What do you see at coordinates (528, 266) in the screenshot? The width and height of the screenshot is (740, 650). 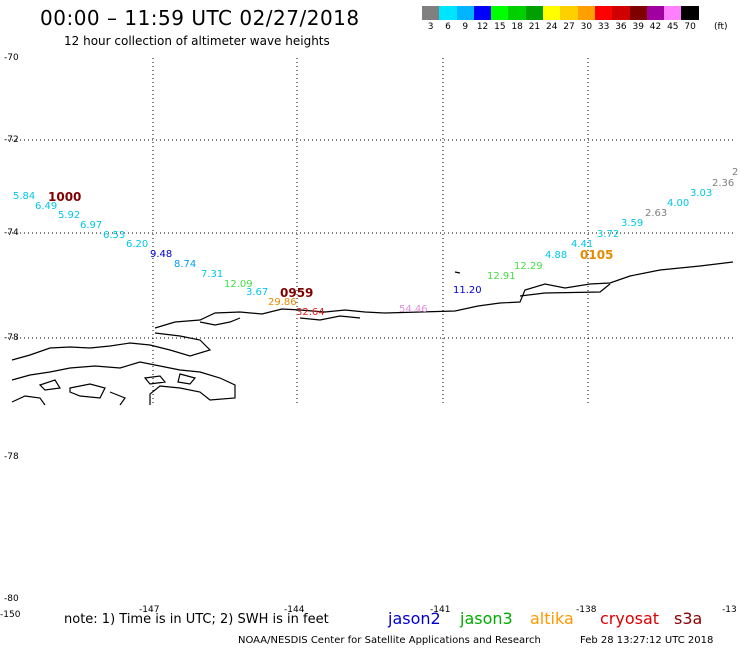 I see `wave-height-value: 12.29` at bounding box center [528, 266].